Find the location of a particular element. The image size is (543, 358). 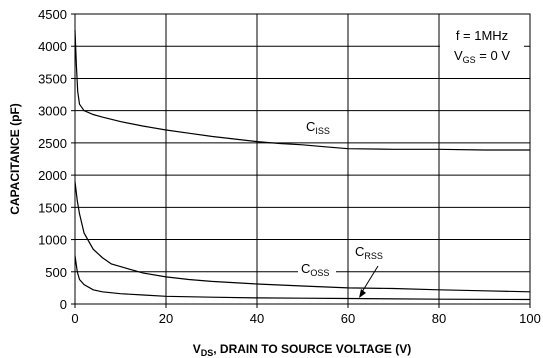

x-tick-label: 60 is located at coordinates (348, 318).